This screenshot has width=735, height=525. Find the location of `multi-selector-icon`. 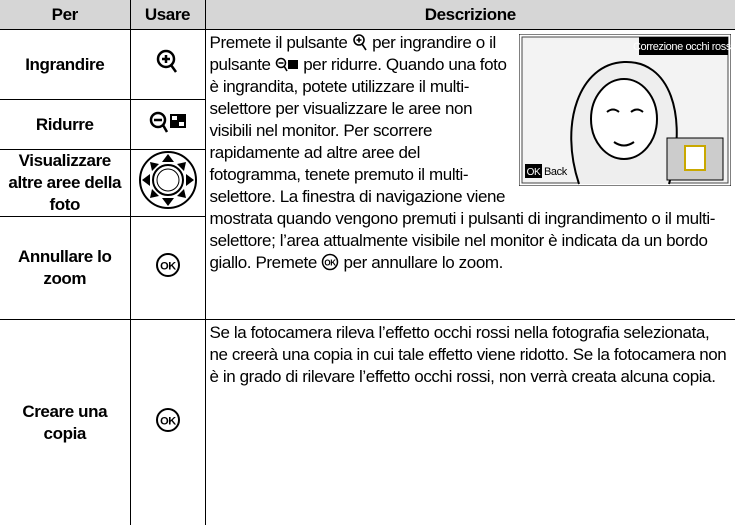

multi-selector-icon is located at coordinates (167, 180).